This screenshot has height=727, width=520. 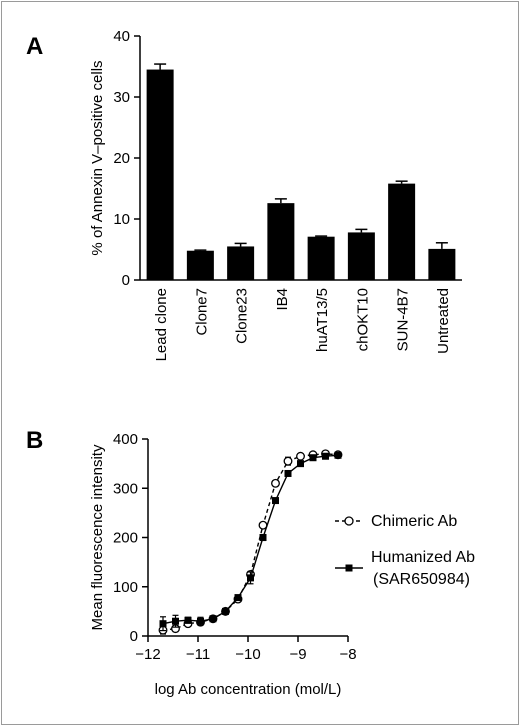 I want to click on x-tick-label: chOKT10, so click(x=362, y=319).